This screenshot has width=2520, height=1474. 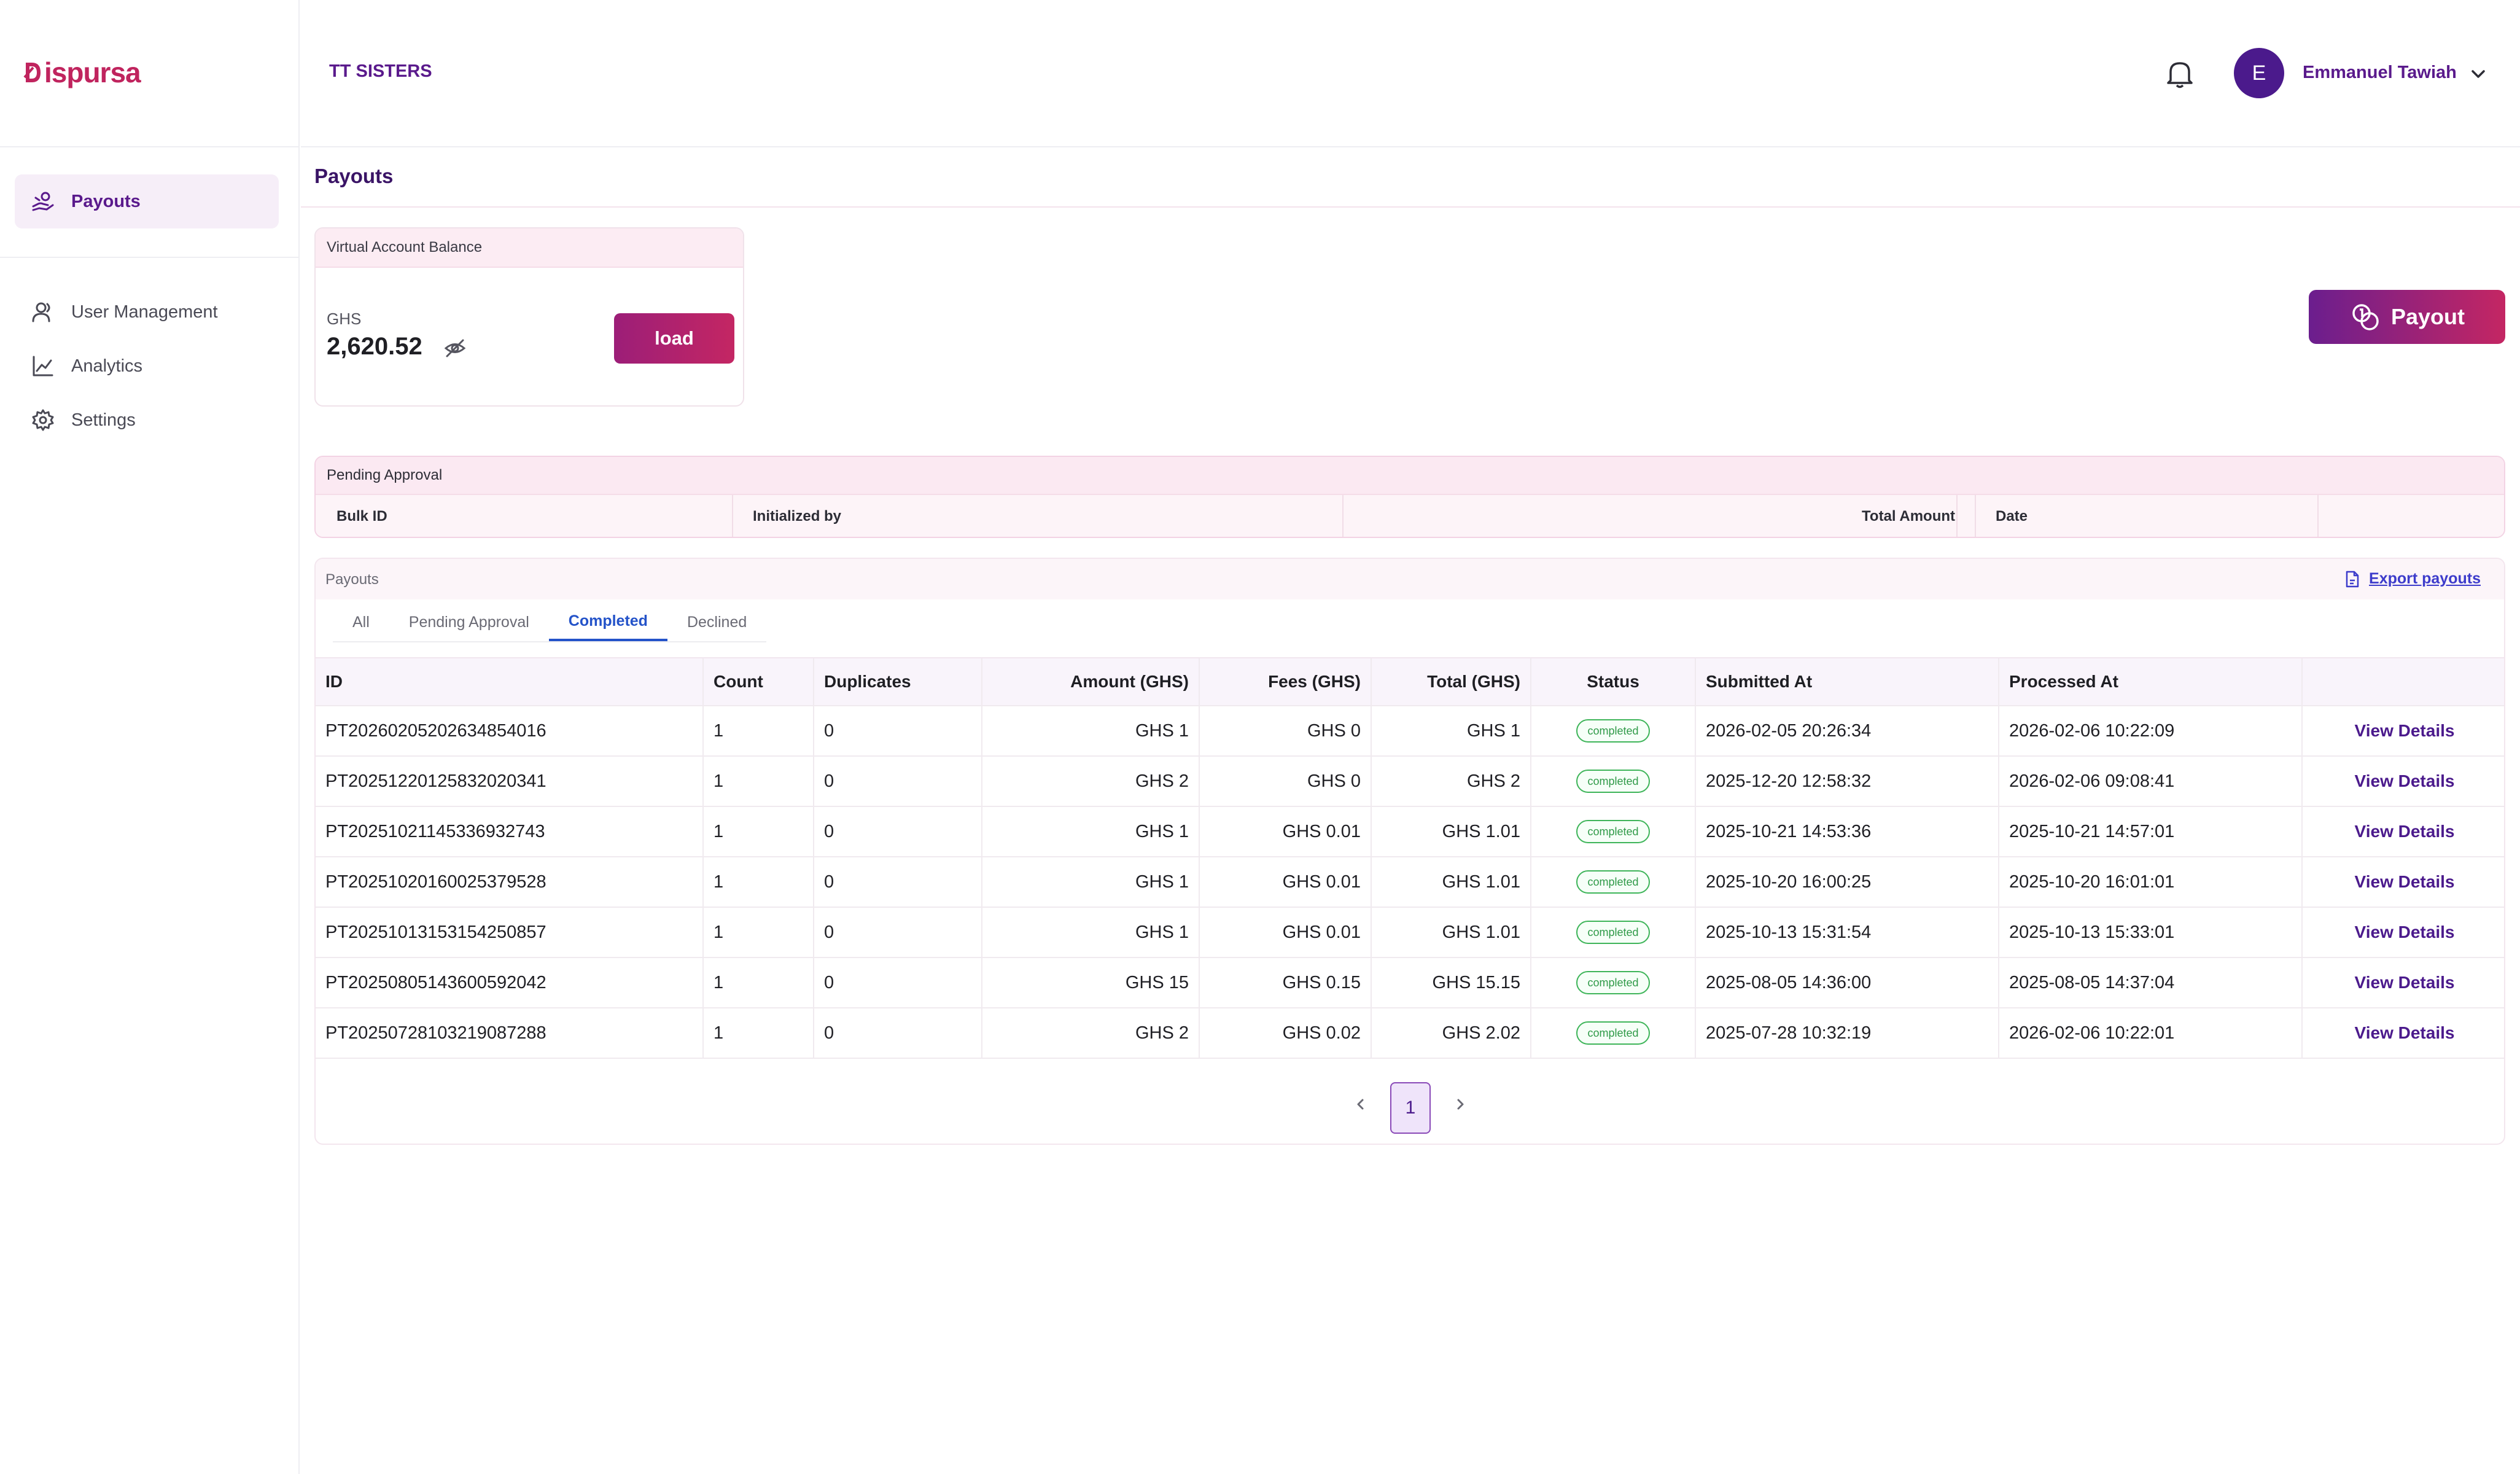 I want to click on sidebar-item-user-management: User Management, so click(x=147, y=312).